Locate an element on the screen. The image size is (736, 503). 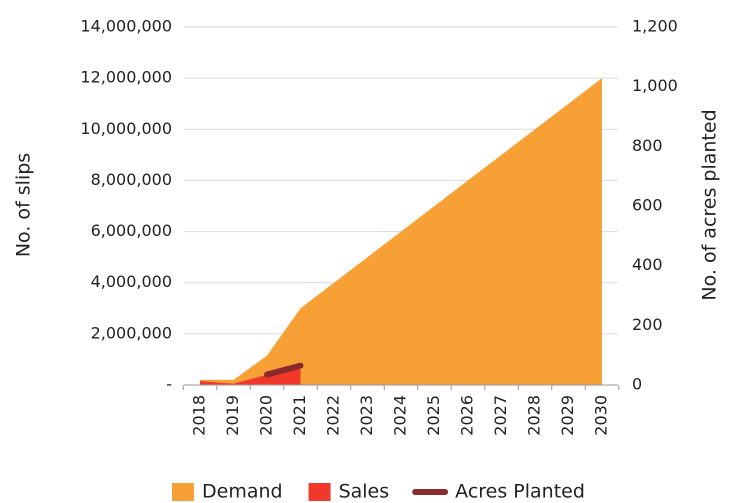
x-tick-label: 2024 is located at coordinates (400, 415).